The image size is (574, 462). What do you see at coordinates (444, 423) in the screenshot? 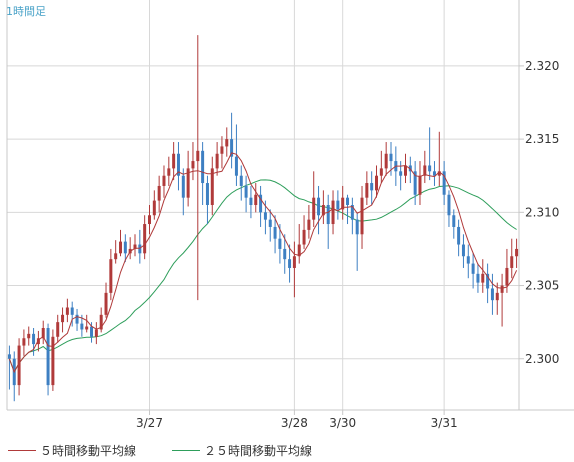
I see `x-tick-label: 3/31` at bounding box center [444, 423].